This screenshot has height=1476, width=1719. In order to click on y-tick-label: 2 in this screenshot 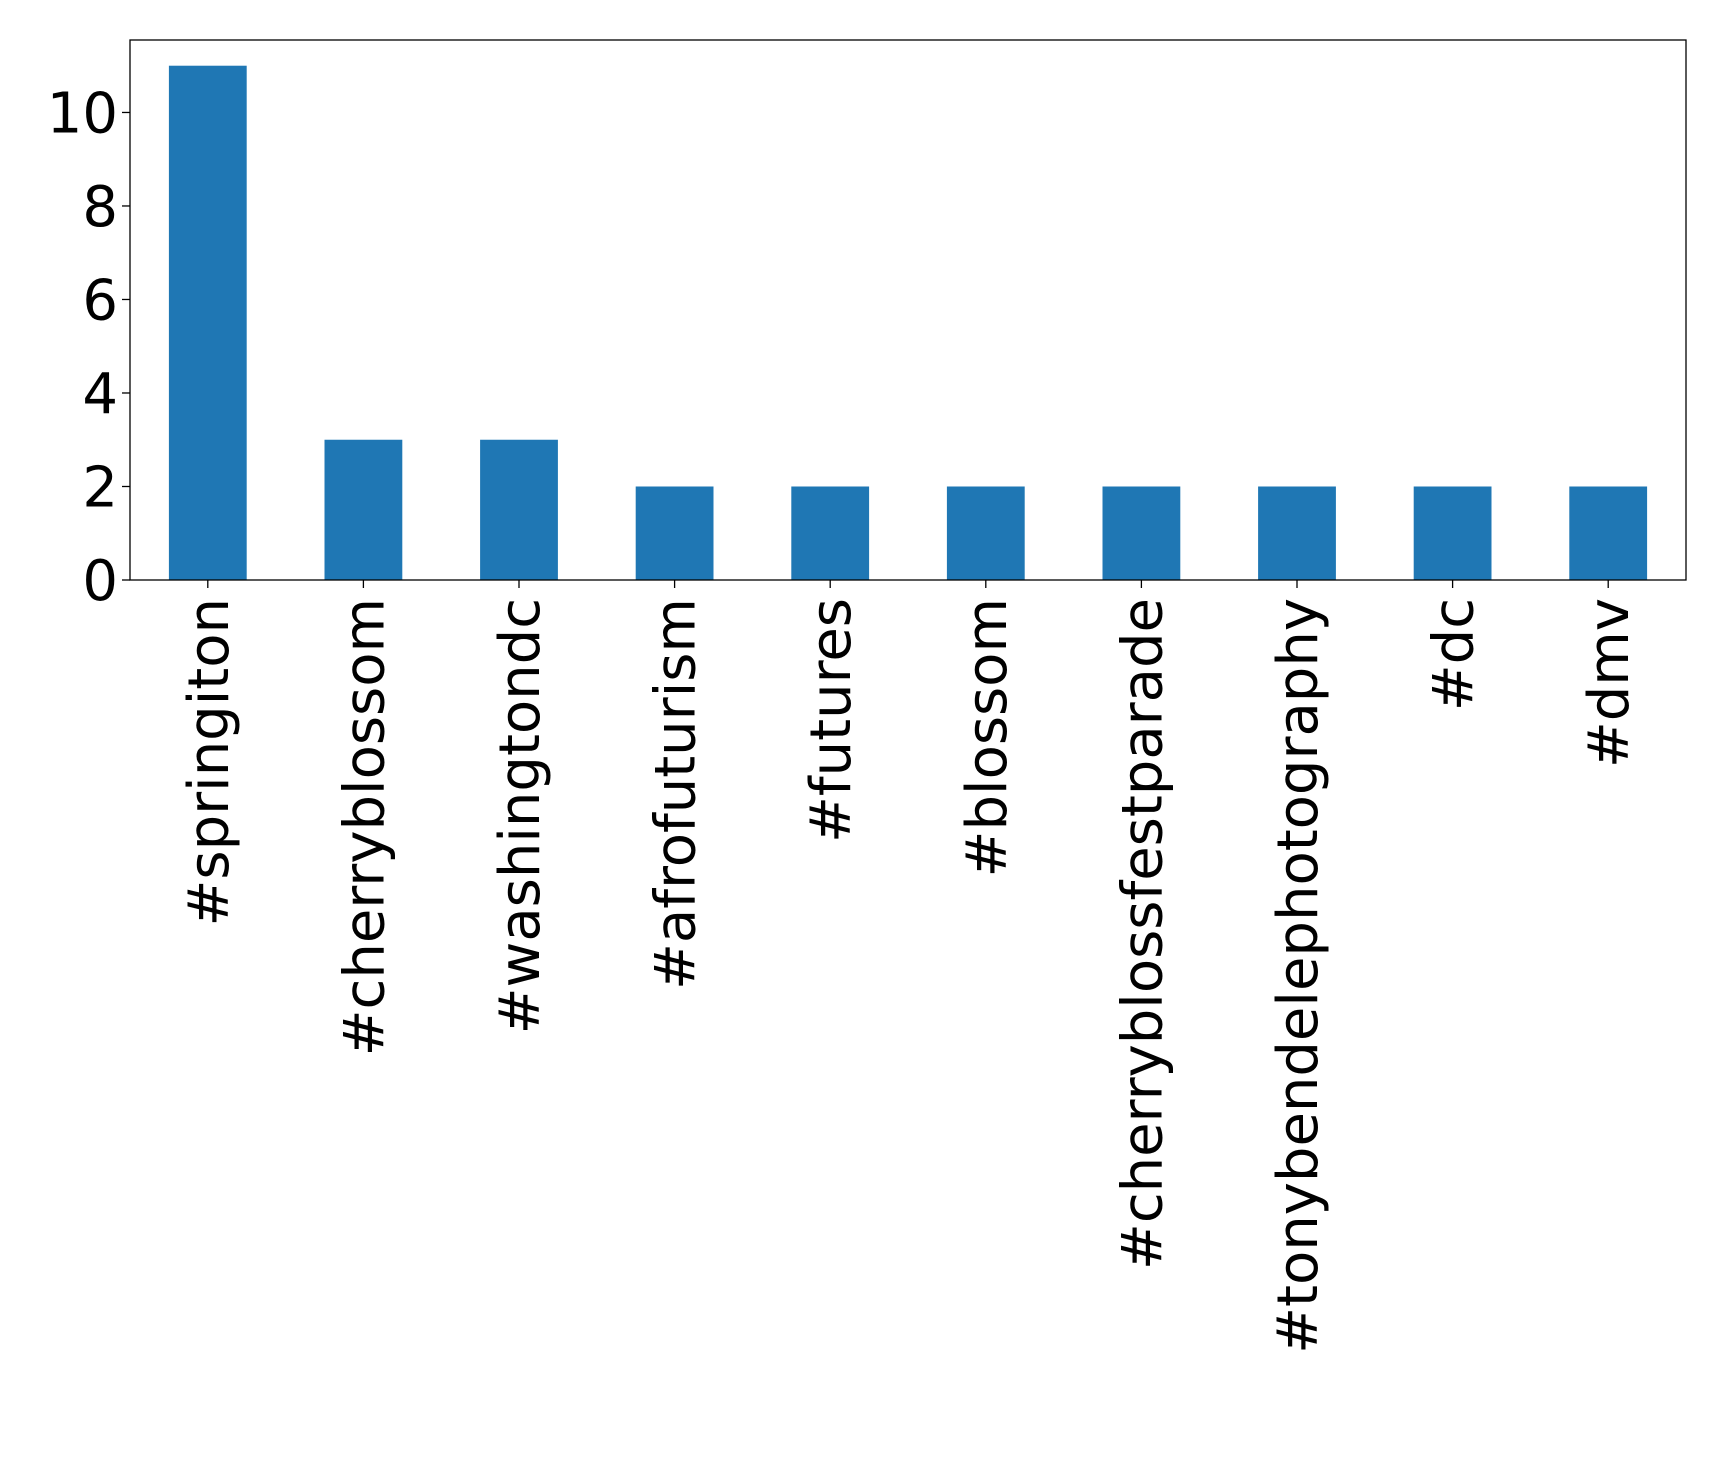, I will do `click(100, 487)`.